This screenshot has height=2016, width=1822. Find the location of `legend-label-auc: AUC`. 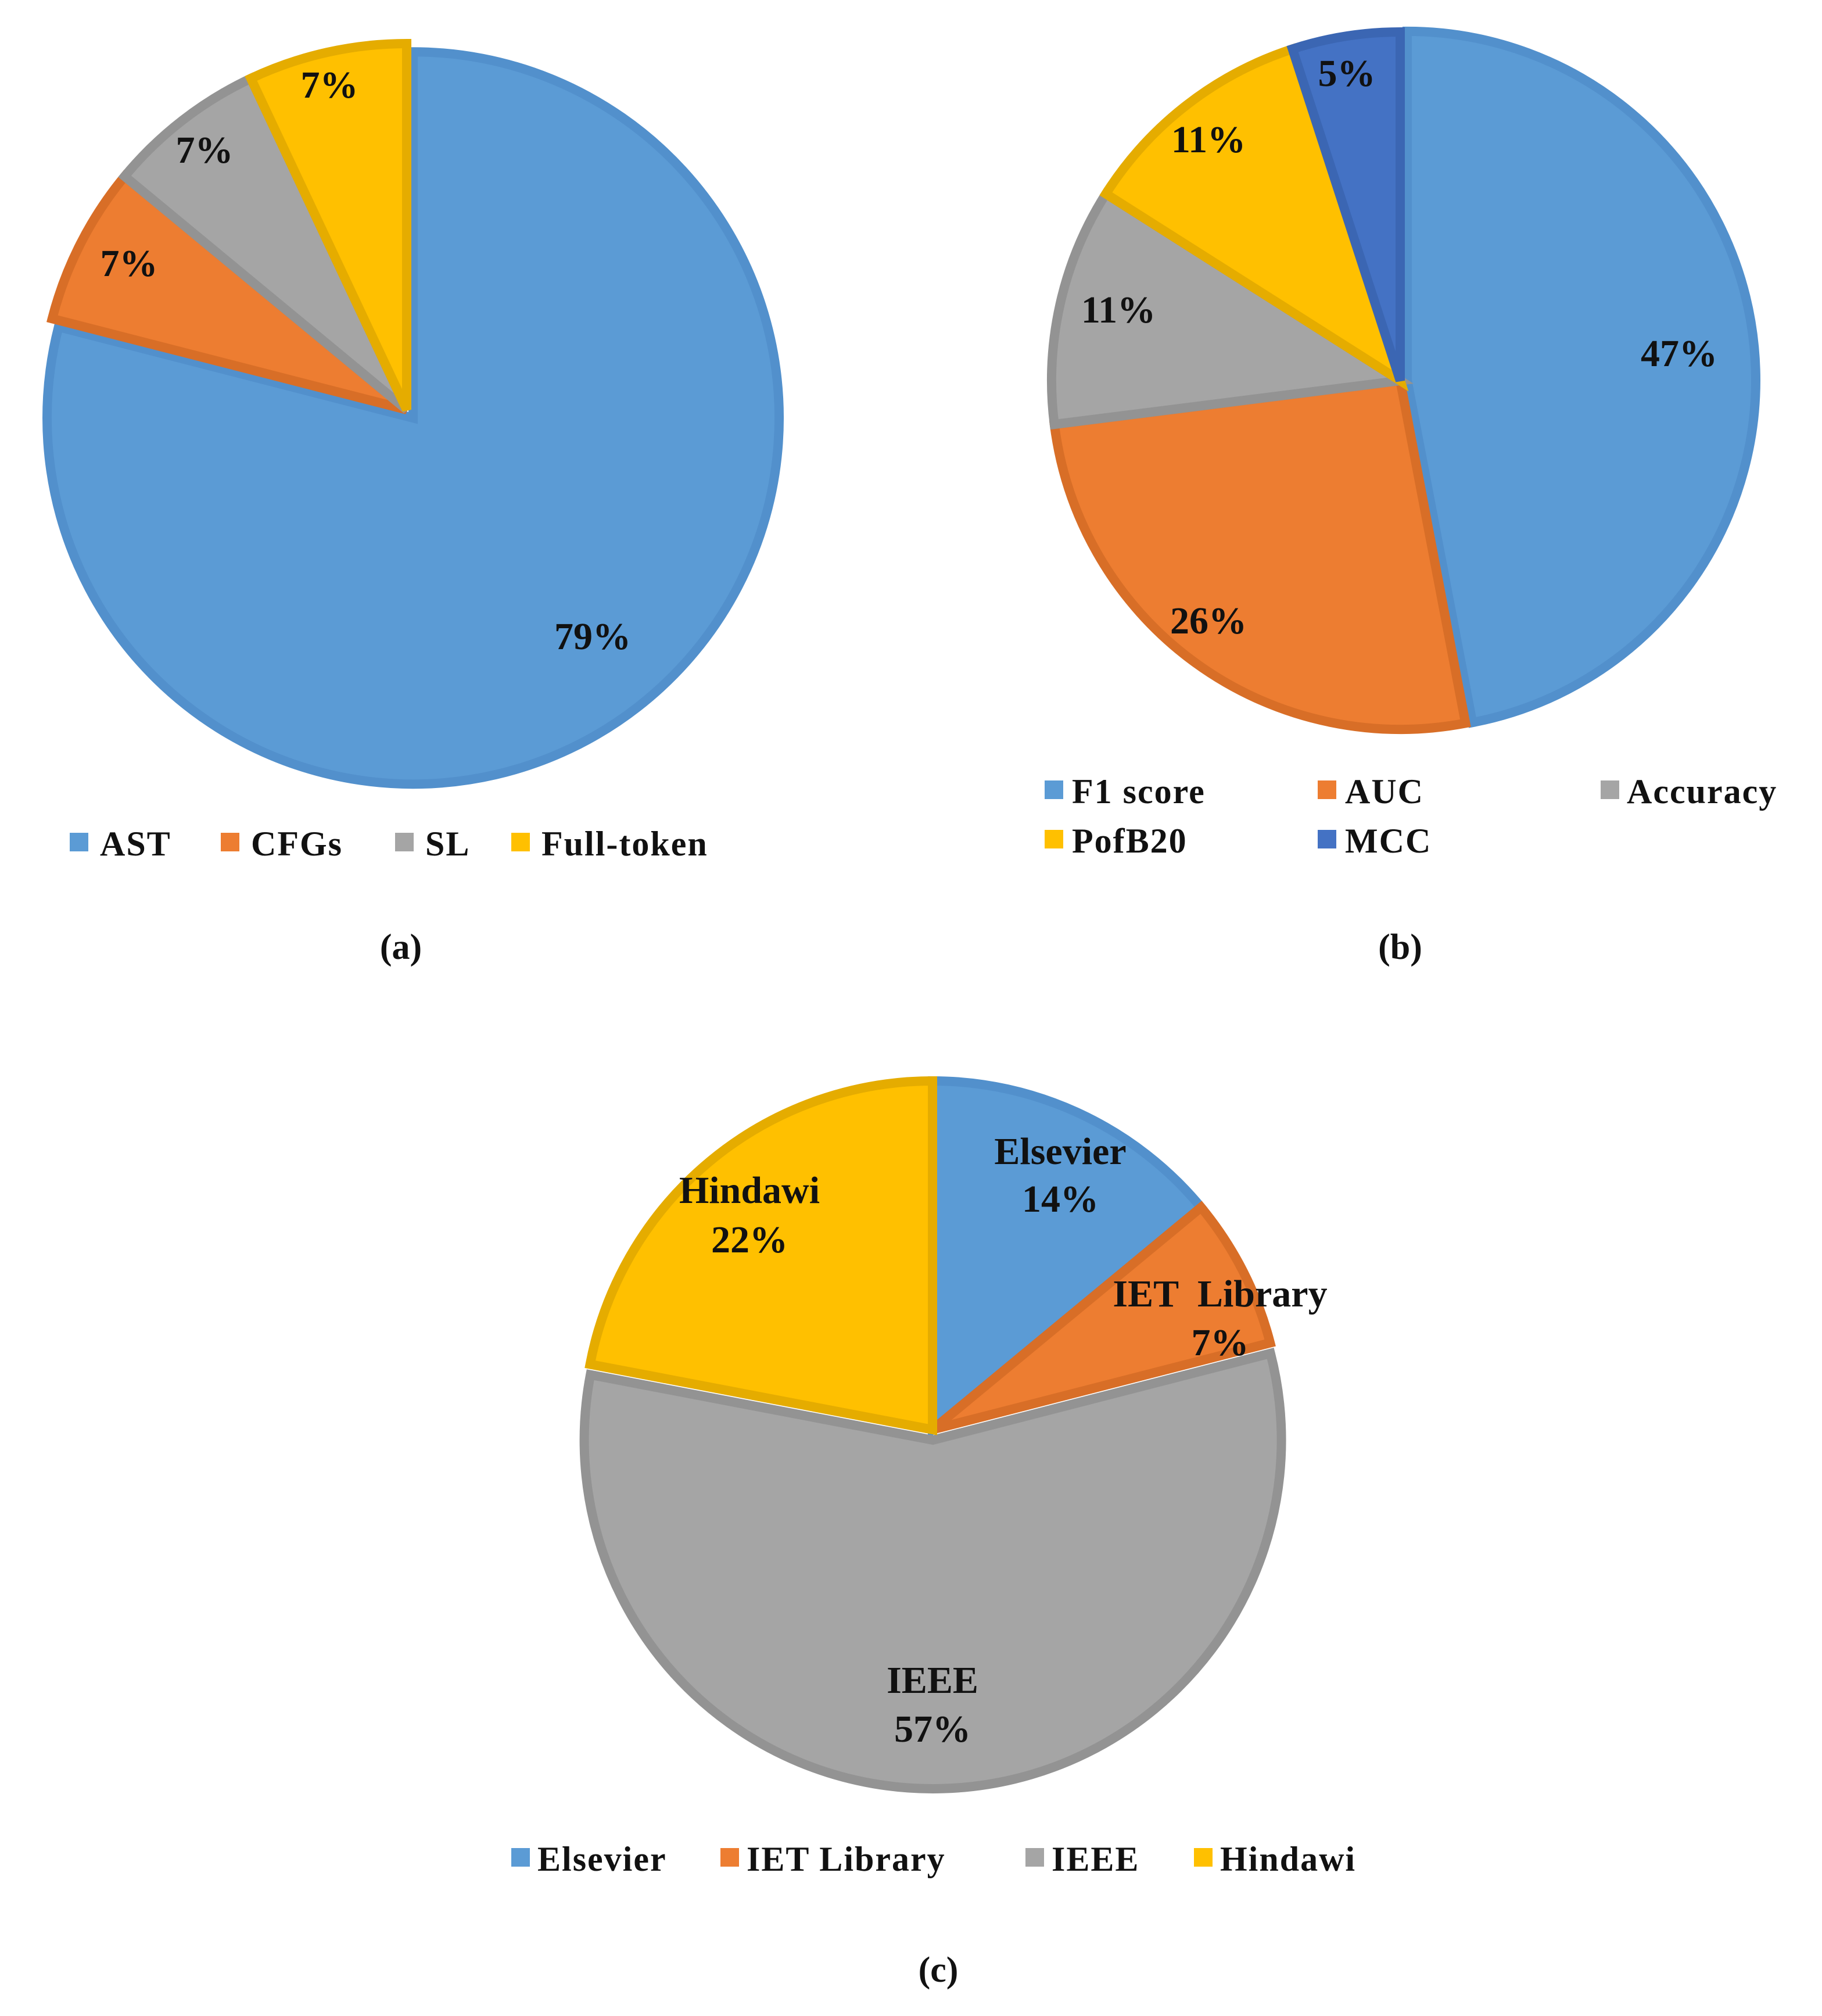

legend-label-auc: AUC is located at coordinates (1385, 791).